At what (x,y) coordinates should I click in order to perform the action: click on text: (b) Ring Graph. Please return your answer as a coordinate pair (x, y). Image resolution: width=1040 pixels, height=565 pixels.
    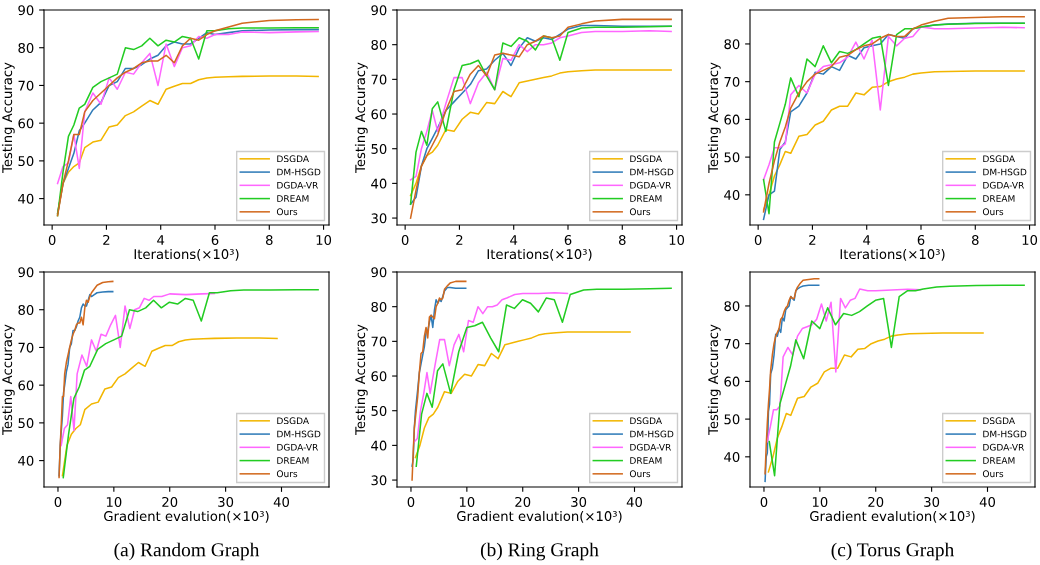
    Looking at the image, I should click on (539, 551).